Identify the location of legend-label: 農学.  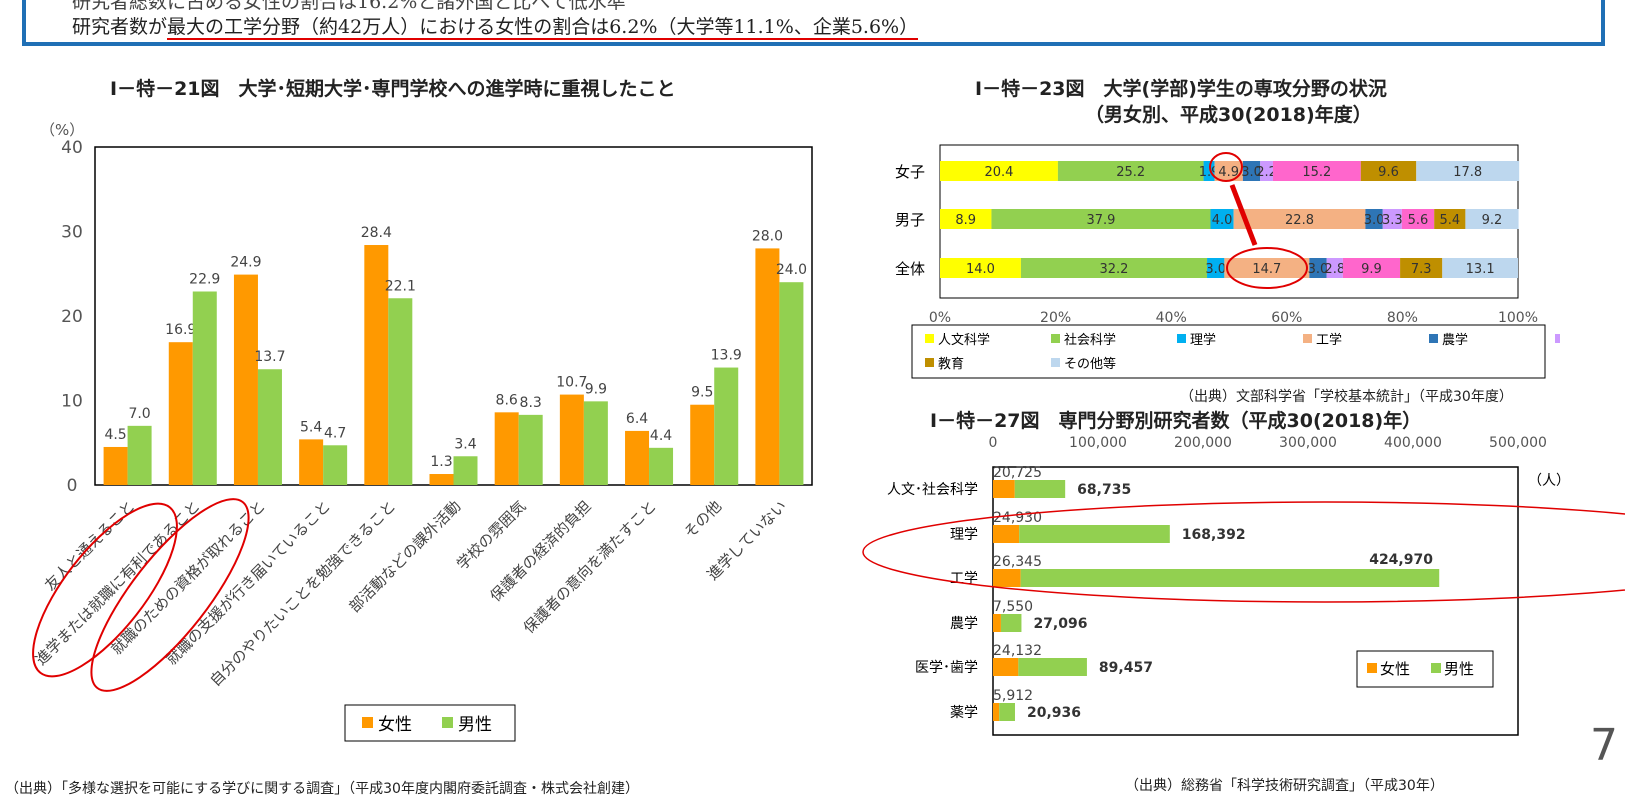
(1455, 340).